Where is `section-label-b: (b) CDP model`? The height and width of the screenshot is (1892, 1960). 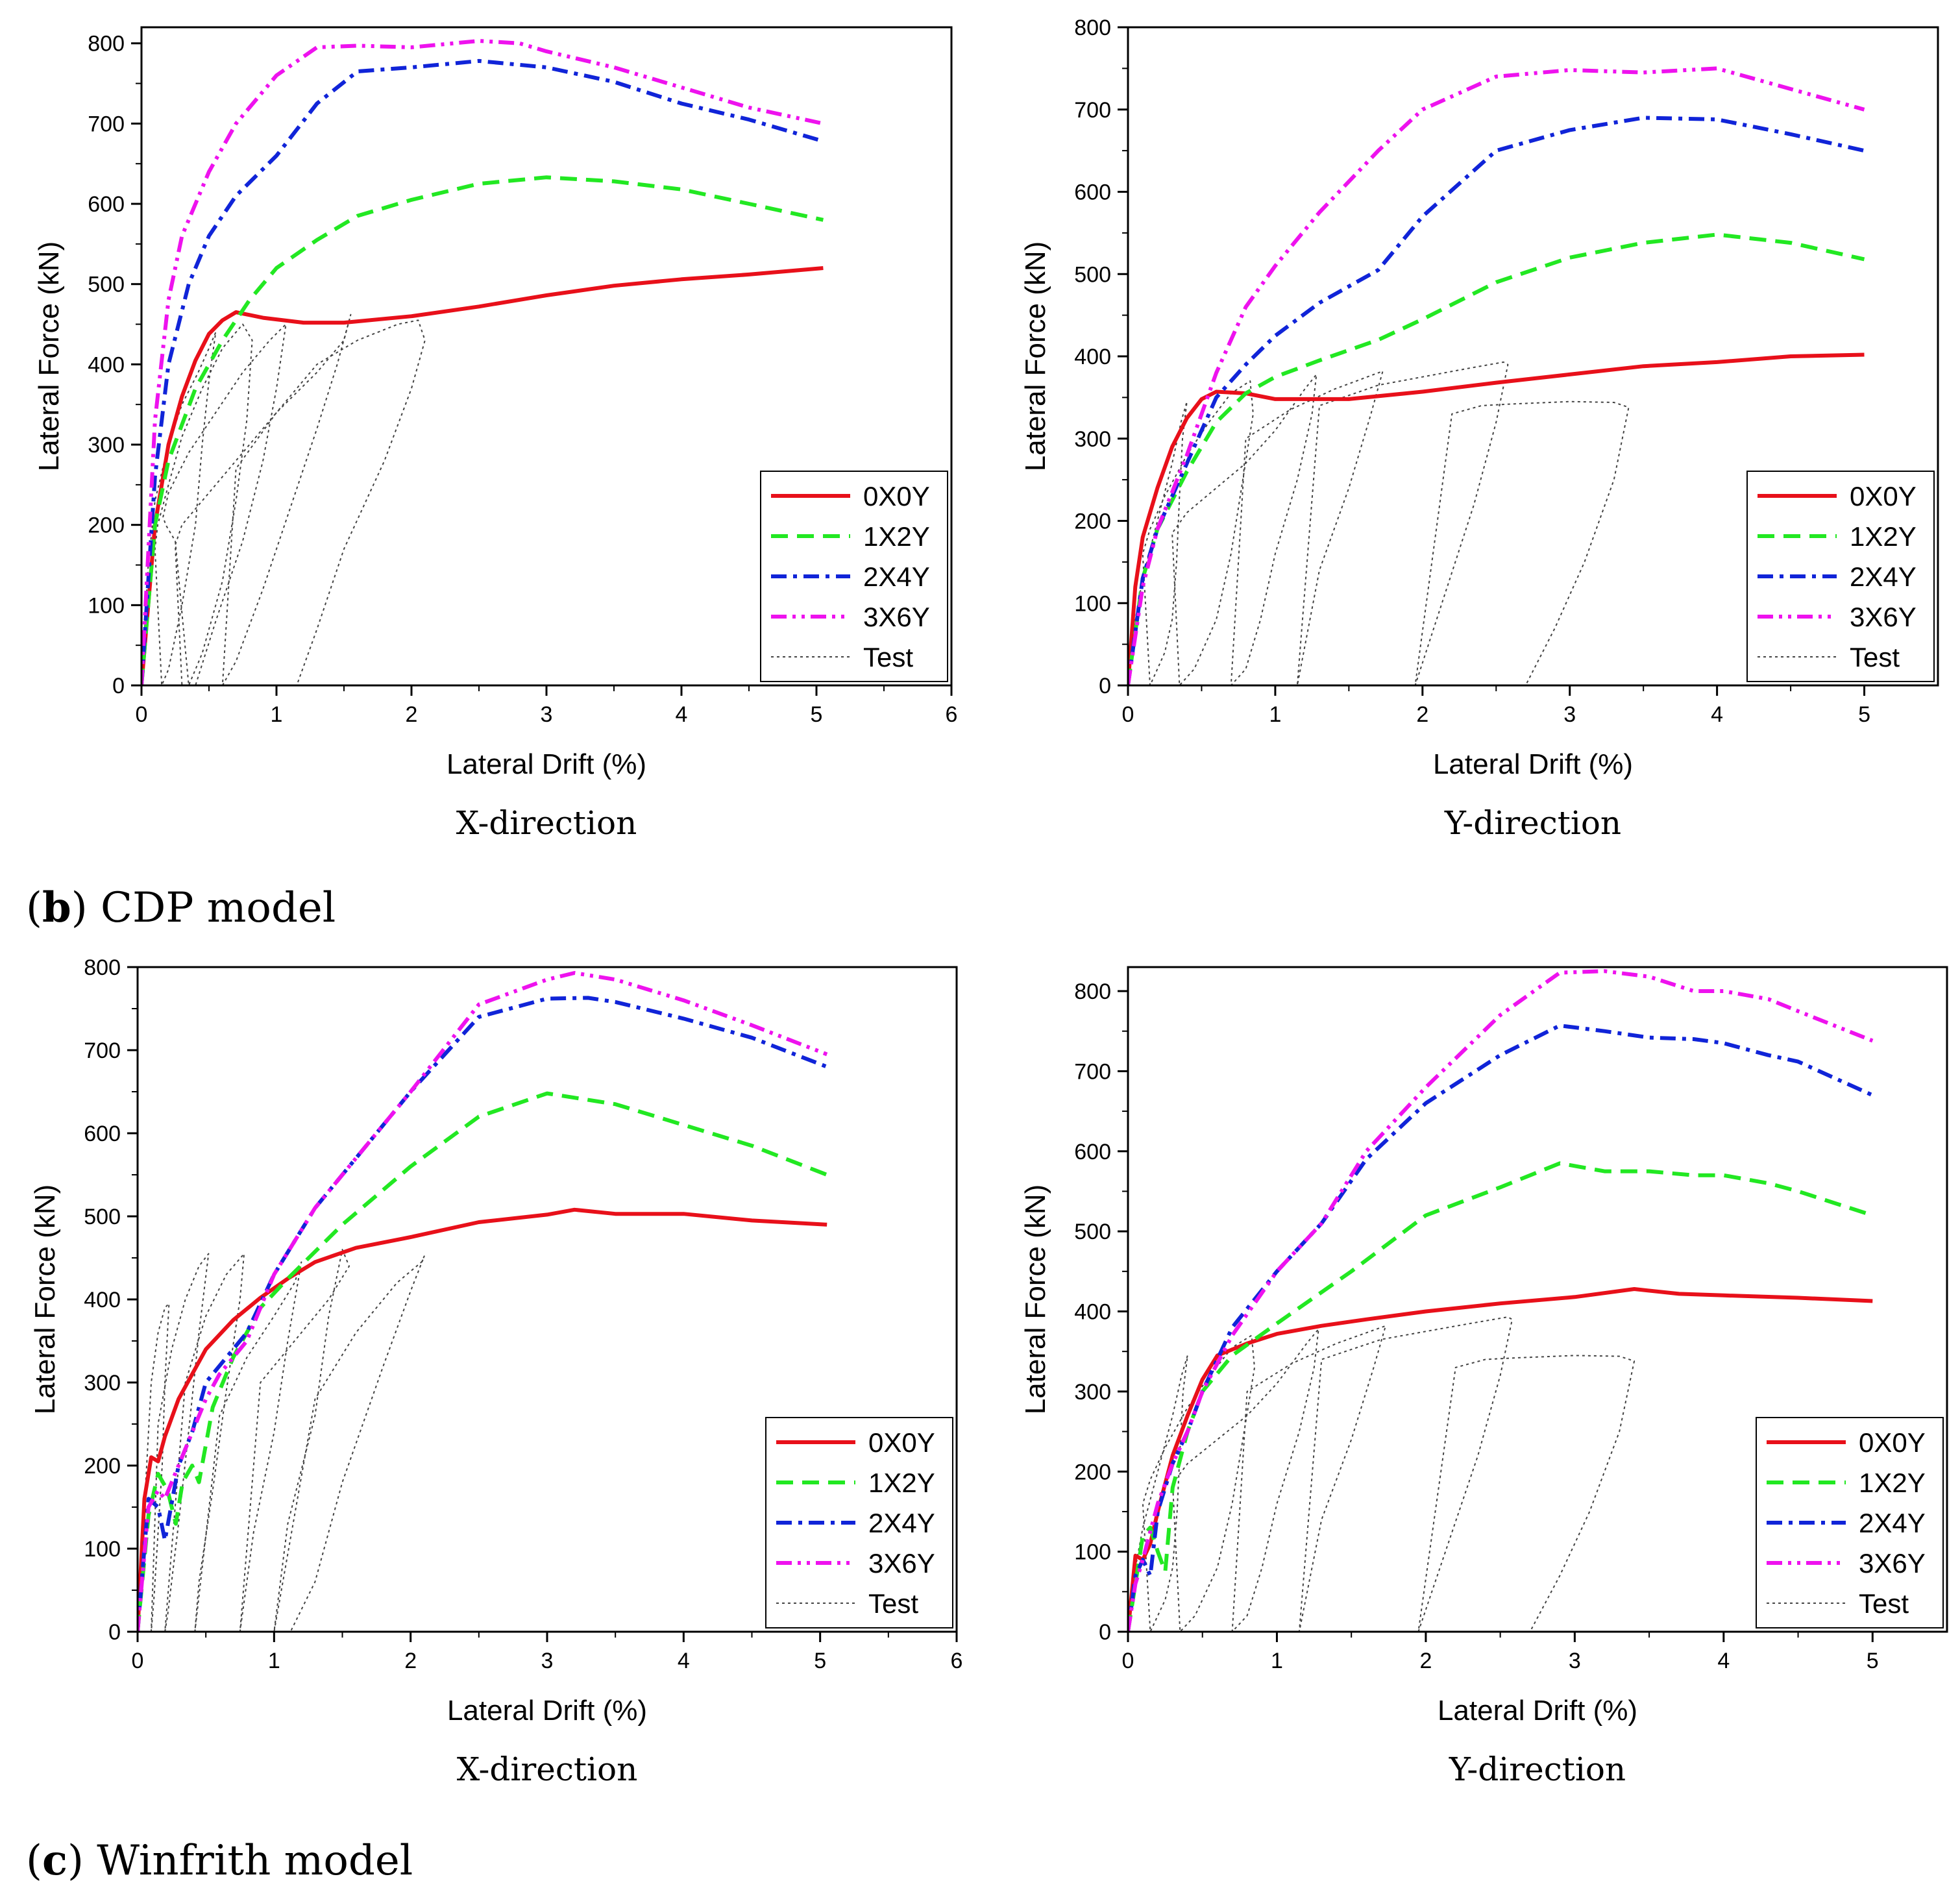 section-label-b: (b) CDP model is located at coordinates (181, 907).